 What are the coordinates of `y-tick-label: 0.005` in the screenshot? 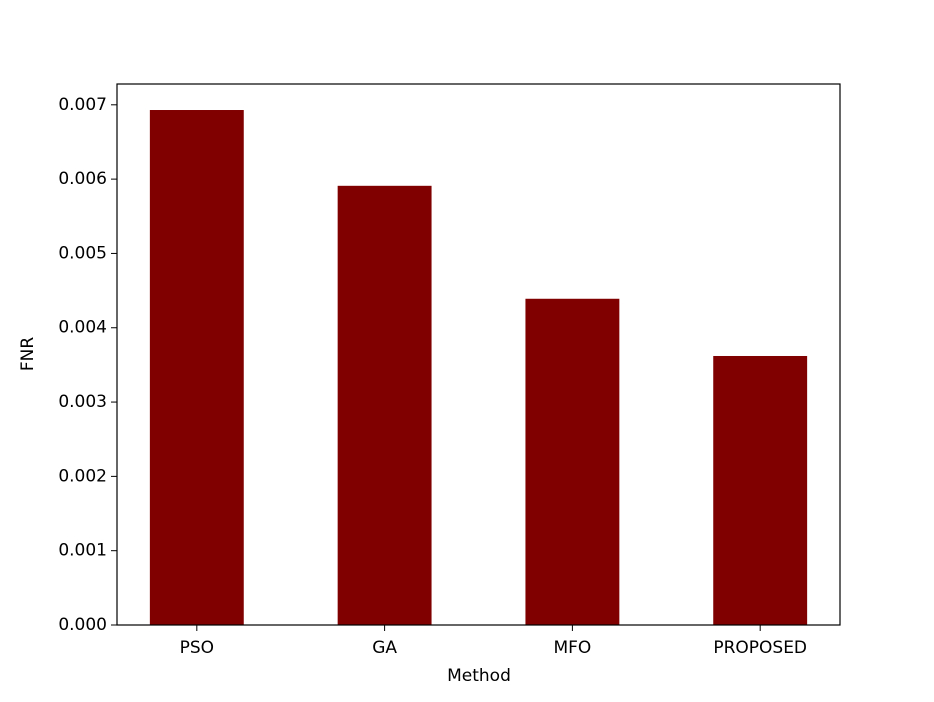 It's located at (82, 253).